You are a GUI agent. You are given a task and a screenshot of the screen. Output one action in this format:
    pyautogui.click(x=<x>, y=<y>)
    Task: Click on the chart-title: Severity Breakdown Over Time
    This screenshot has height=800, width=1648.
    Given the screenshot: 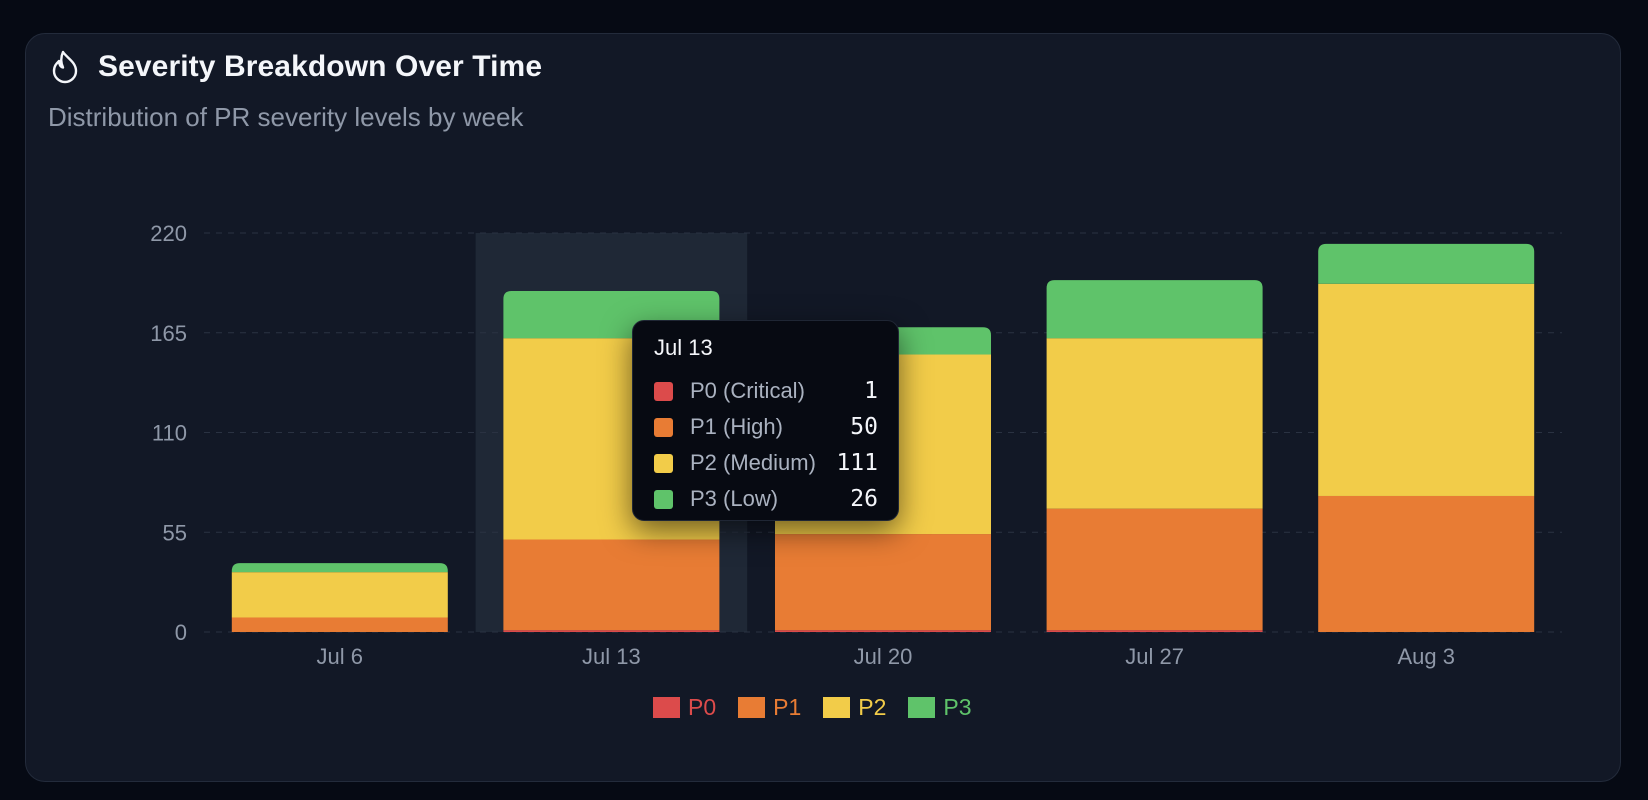 What is the action you would take?
    pyautogui.click(x=320, y=66)
    